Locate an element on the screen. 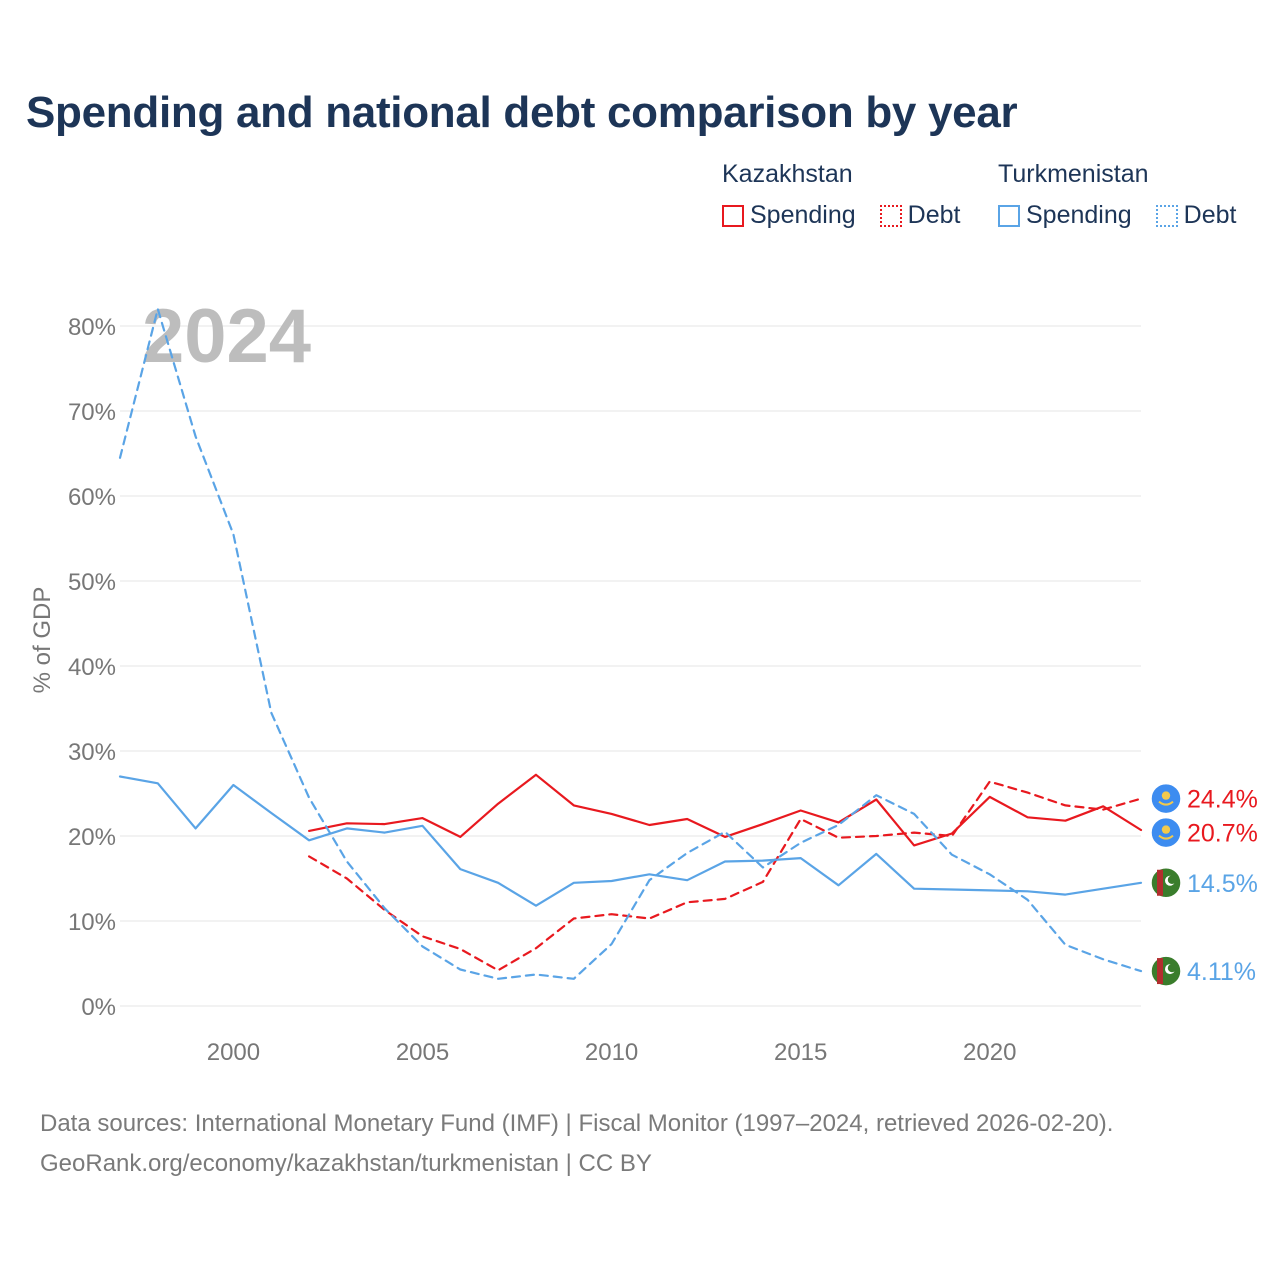 The height and width of the screenshot is (1280, 1280). series-line-kazakhstan-spending is located at coordinates (725, 810).